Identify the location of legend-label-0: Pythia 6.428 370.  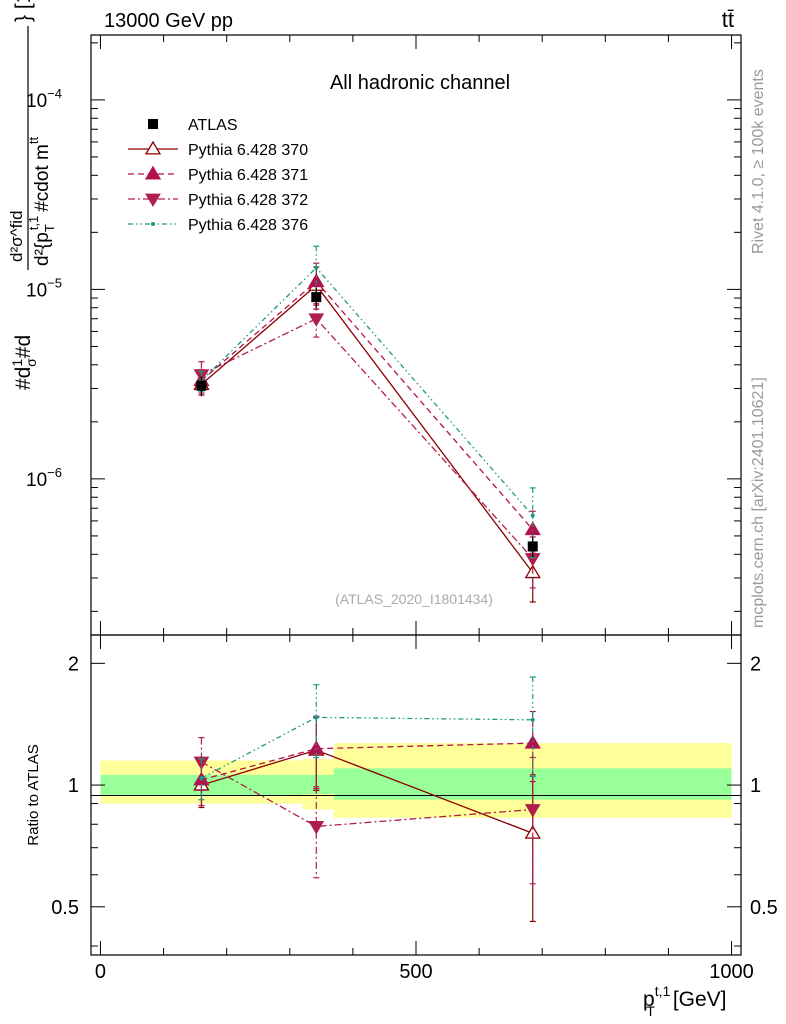
(248, 150).